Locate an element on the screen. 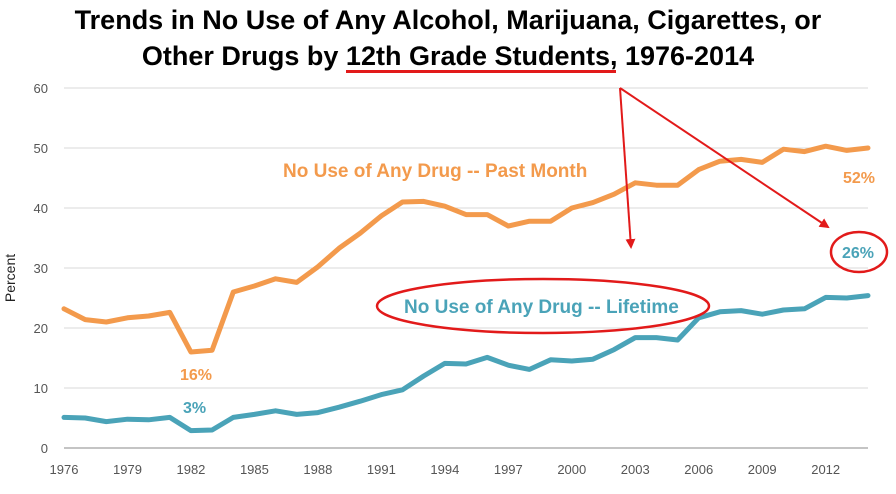  arrow-to-end-value is located at coordinates (724, 158).